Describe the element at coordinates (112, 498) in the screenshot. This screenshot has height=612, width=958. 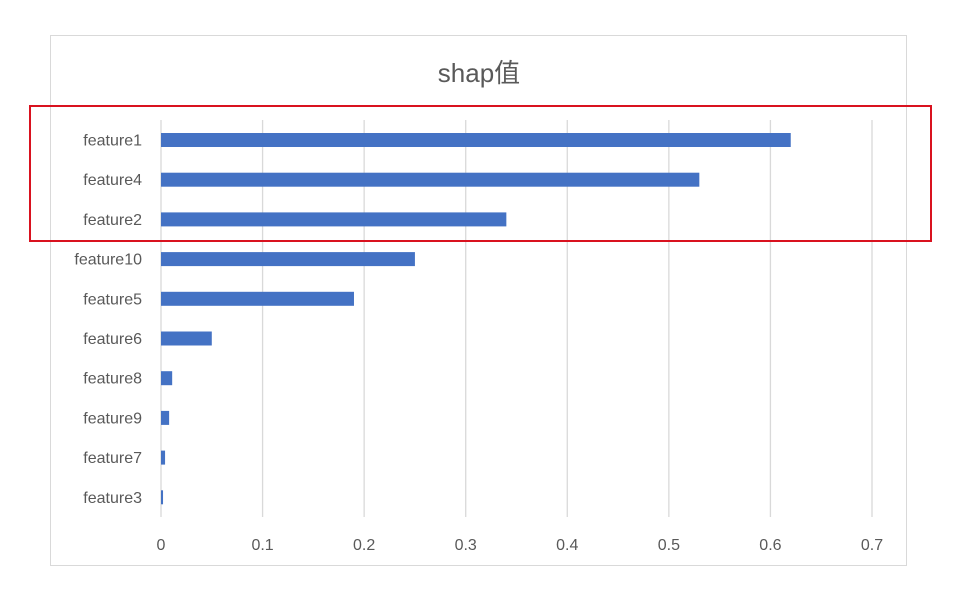
I see `category-label-feature3: feature3` at that location.